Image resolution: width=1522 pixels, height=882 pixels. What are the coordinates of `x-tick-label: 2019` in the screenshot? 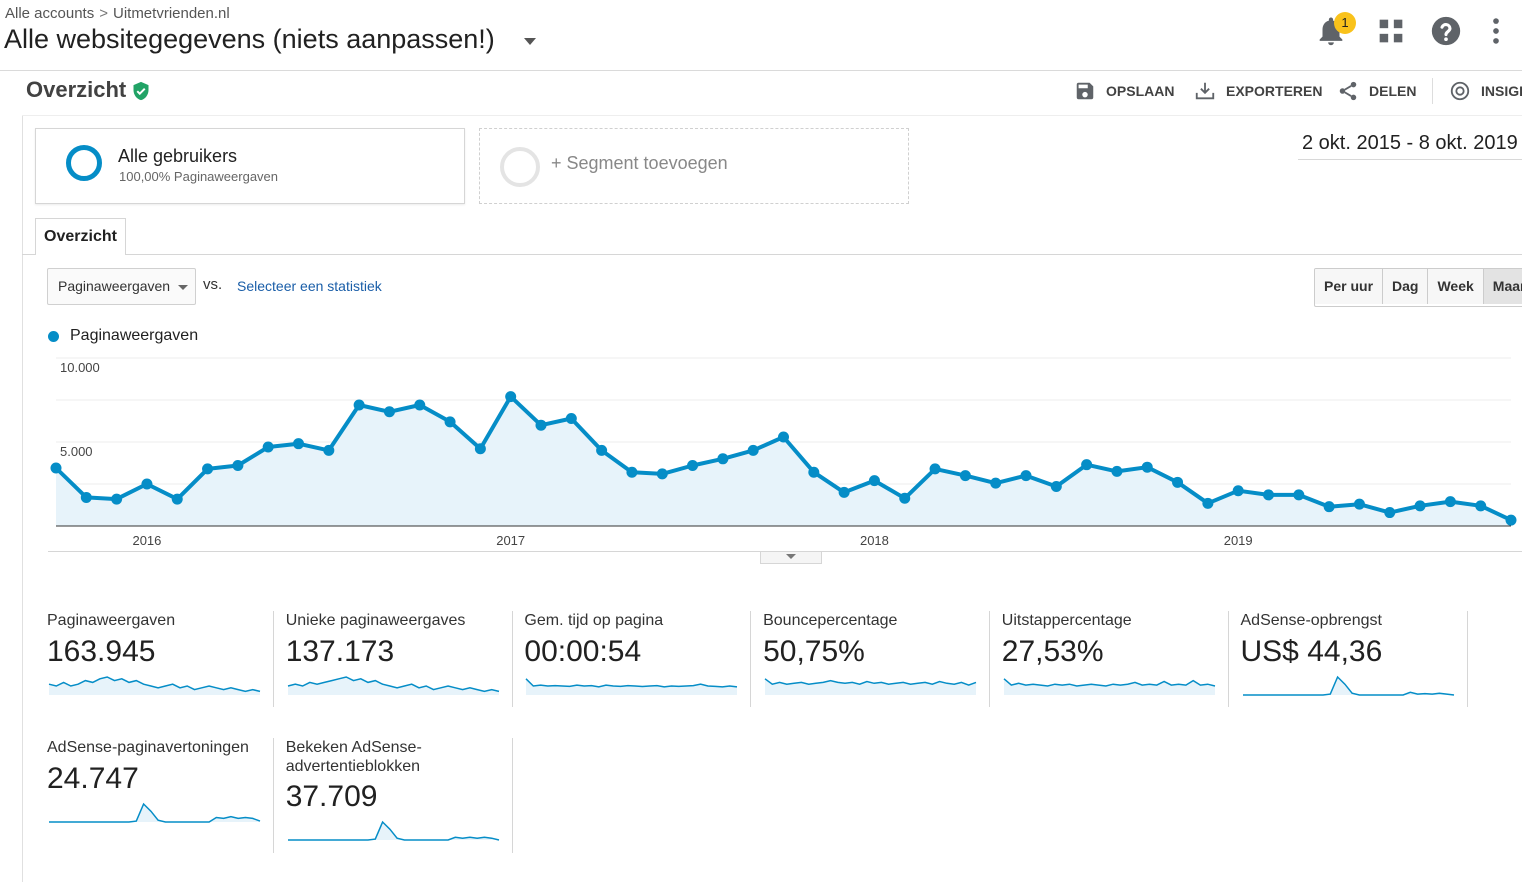 It's located at (1238, 540).